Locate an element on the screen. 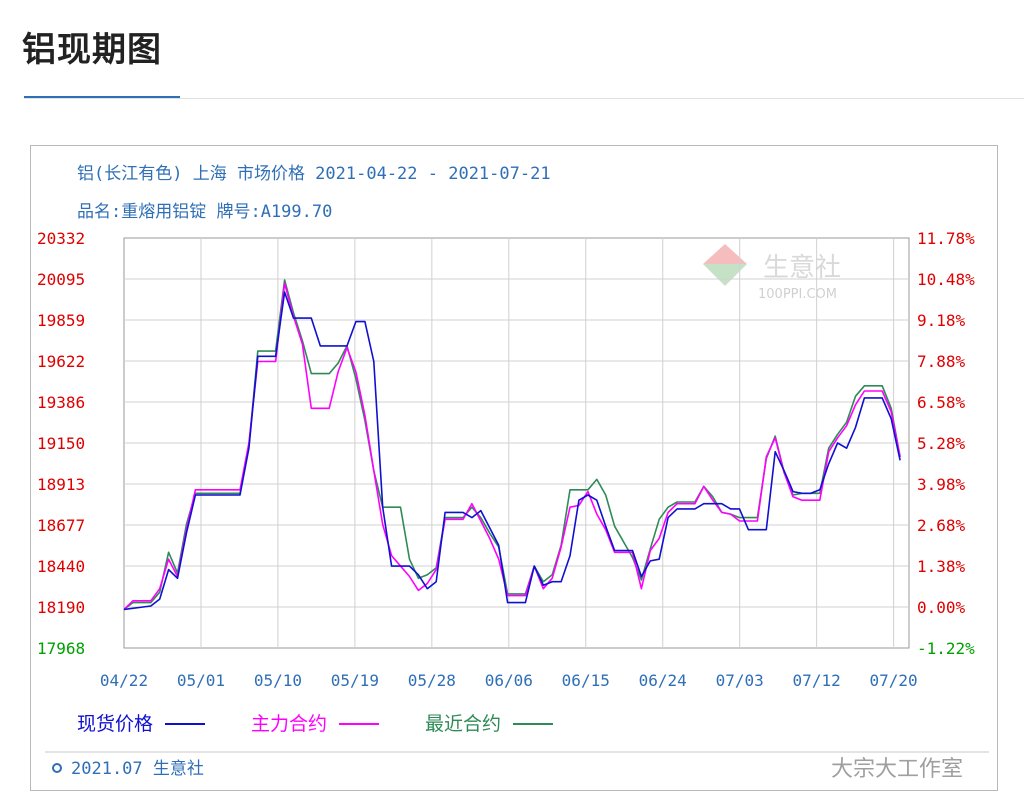 This screenshot has width=1024, height=806. chart-title-line1: 铝(长江有色) 上海 市场价格 2021-04-22 - 2021-07-21 is located at coordinates (314, 174).